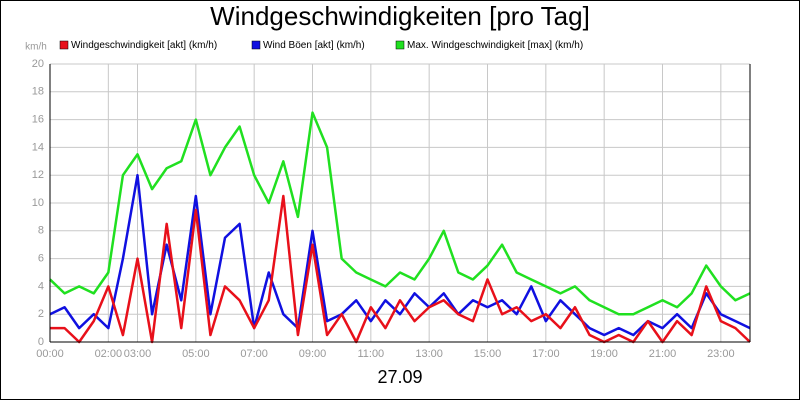  Describe the element at coordinates (721, 354) in the screenshot. I see `x-tick-label: 23:00` at that location.